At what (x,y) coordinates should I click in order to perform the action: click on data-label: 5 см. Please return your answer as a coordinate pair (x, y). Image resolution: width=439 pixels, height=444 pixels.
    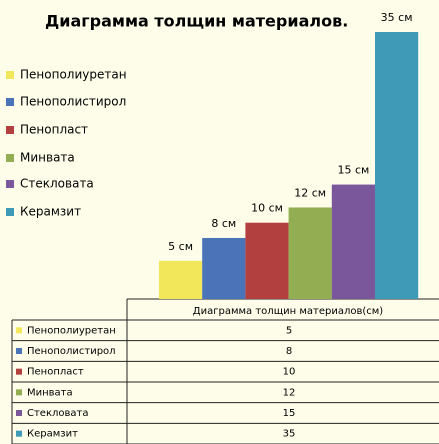
    Looking at the image, I should click on (180, 246).